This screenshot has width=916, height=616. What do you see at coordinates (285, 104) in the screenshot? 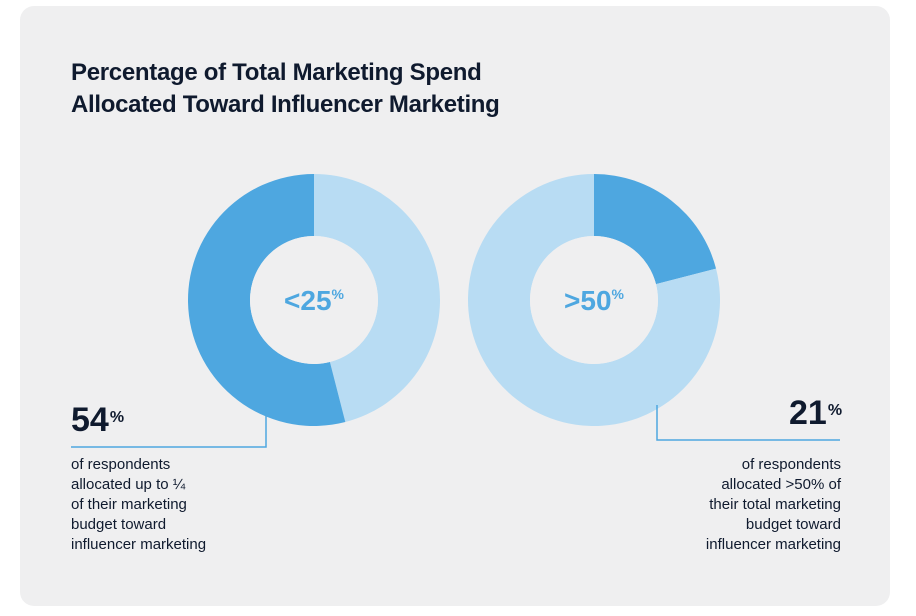
I see `chart-title-line-2: Allocated Toward Influencer Marketing` at bounding box center [285, 104].